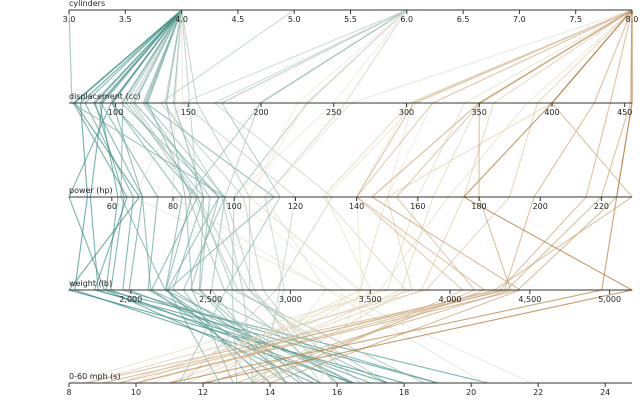 This screenshot has height=400, width=640. I want to click on axis-title: cylinders, so click(87, 4).